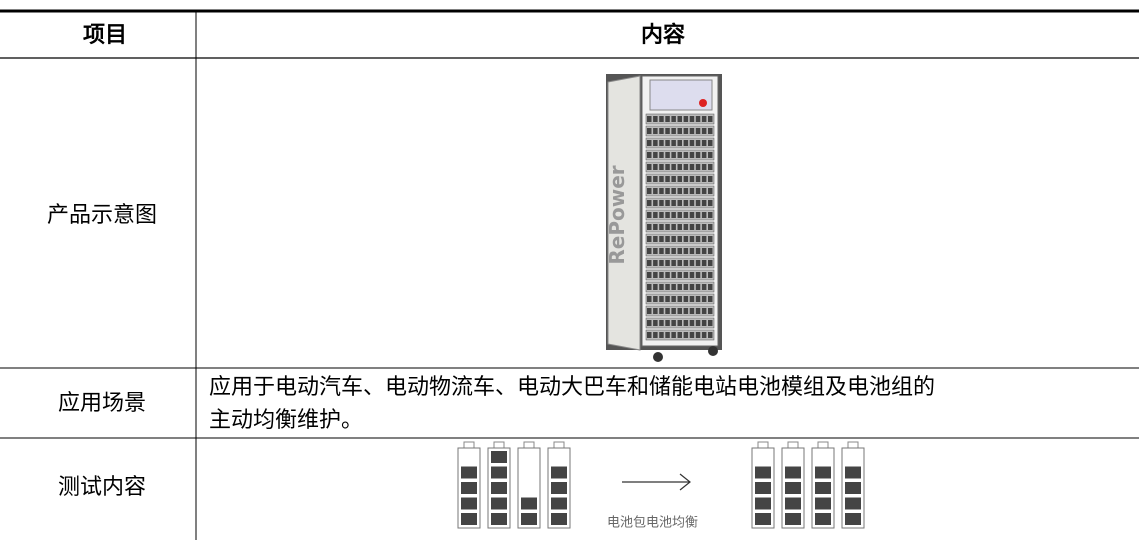  I want to click on product-image: RePower, so click(663, 218).